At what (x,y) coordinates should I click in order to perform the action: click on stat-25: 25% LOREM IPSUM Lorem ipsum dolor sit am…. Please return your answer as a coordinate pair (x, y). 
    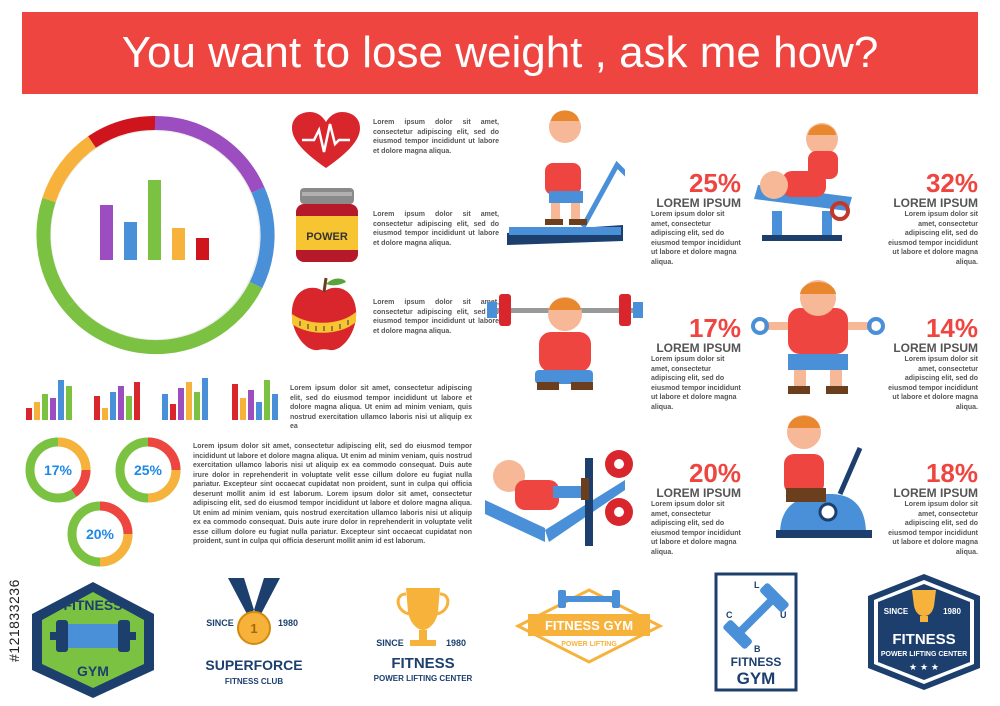
    Looking at the image, I should click on (696, 218).